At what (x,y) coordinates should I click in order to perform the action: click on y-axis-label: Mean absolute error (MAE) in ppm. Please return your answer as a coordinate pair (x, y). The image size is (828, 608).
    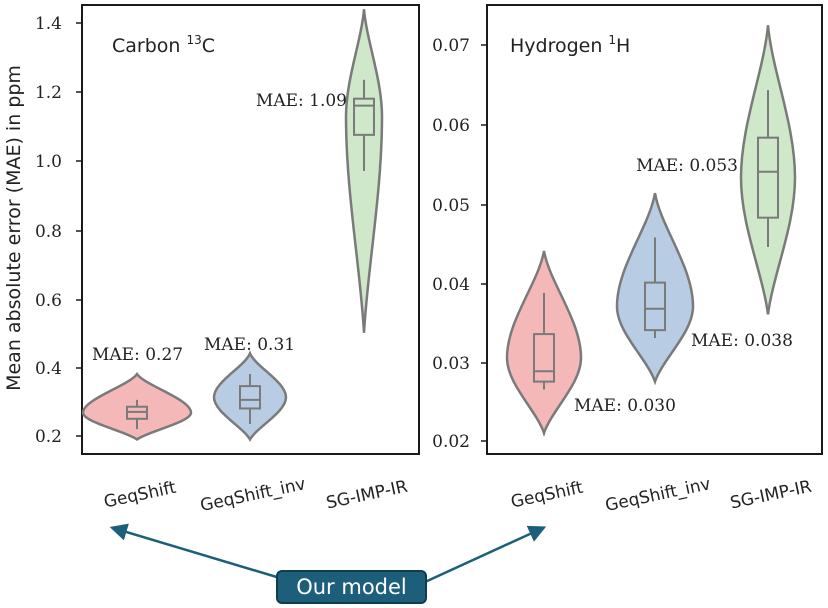
    Looking at the image, I should click on (14, 228).